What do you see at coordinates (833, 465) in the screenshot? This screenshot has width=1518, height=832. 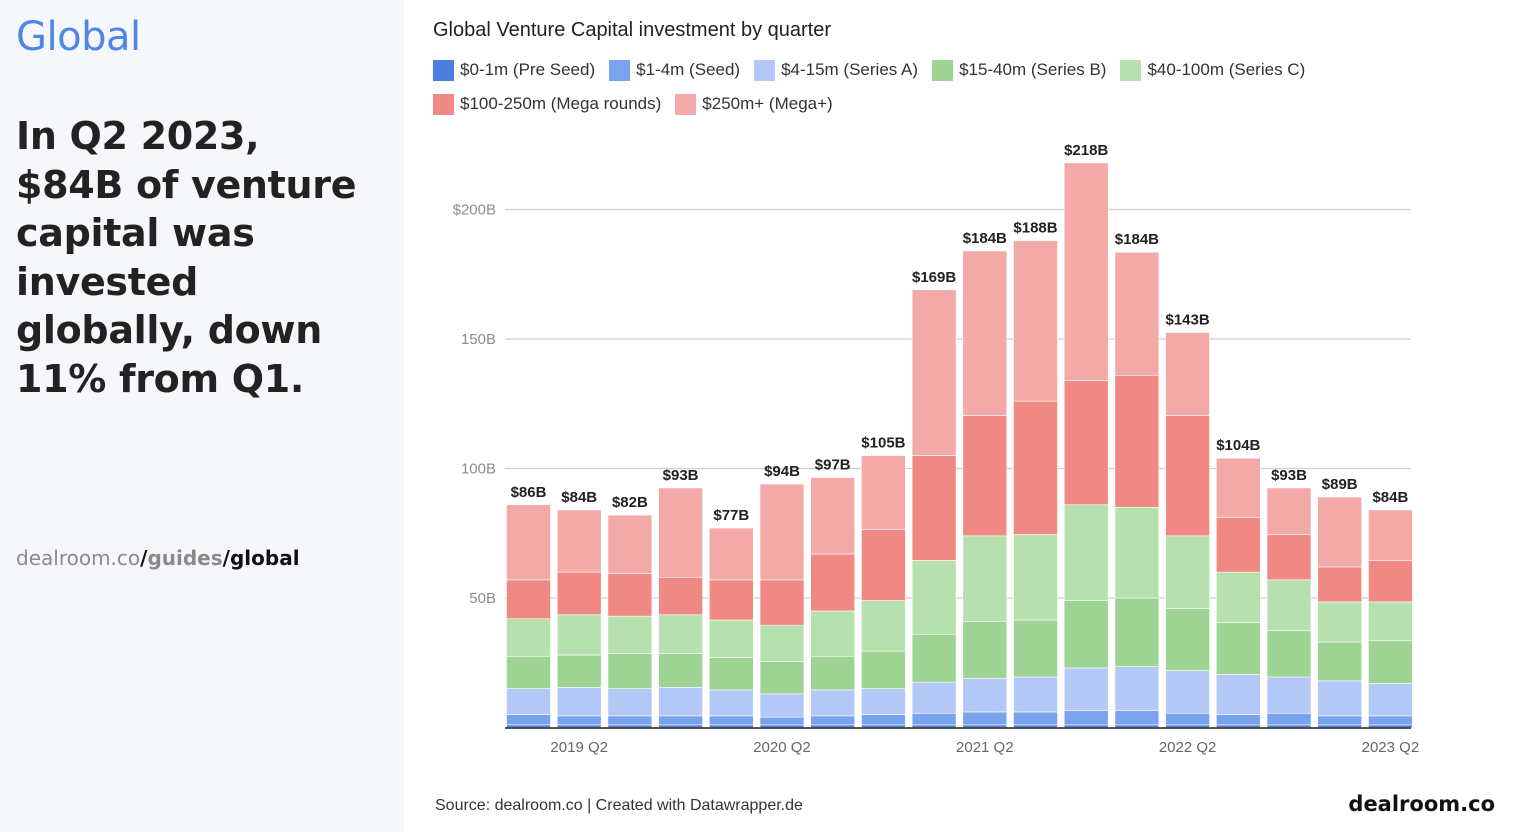 I see `bar-total-label: $97B` at bounding box center [833, 465].